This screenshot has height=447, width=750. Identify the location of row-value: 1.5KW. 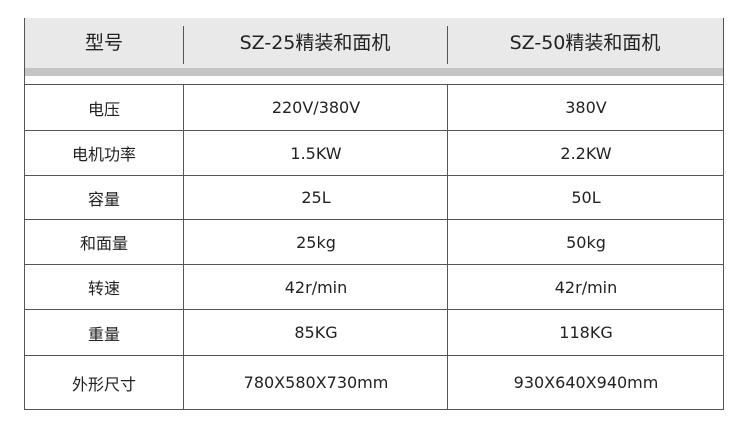
(315, 153).